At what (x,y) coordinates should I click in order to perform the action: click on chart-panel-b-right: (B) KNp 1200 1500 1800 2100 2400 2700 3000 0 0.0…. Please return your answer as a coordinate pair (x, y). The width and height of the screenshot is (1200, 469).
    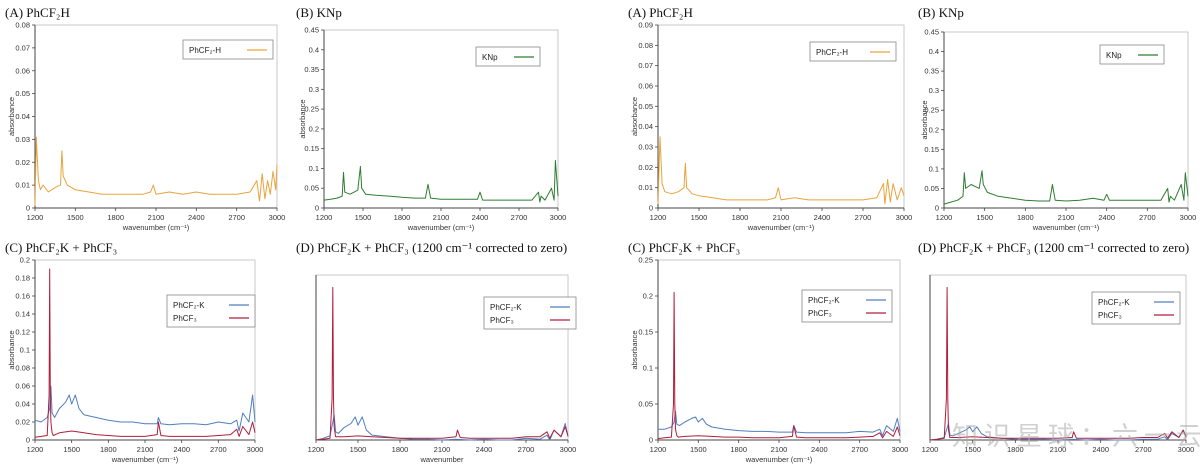
    Looking at the image, I should click on (1057, 118).